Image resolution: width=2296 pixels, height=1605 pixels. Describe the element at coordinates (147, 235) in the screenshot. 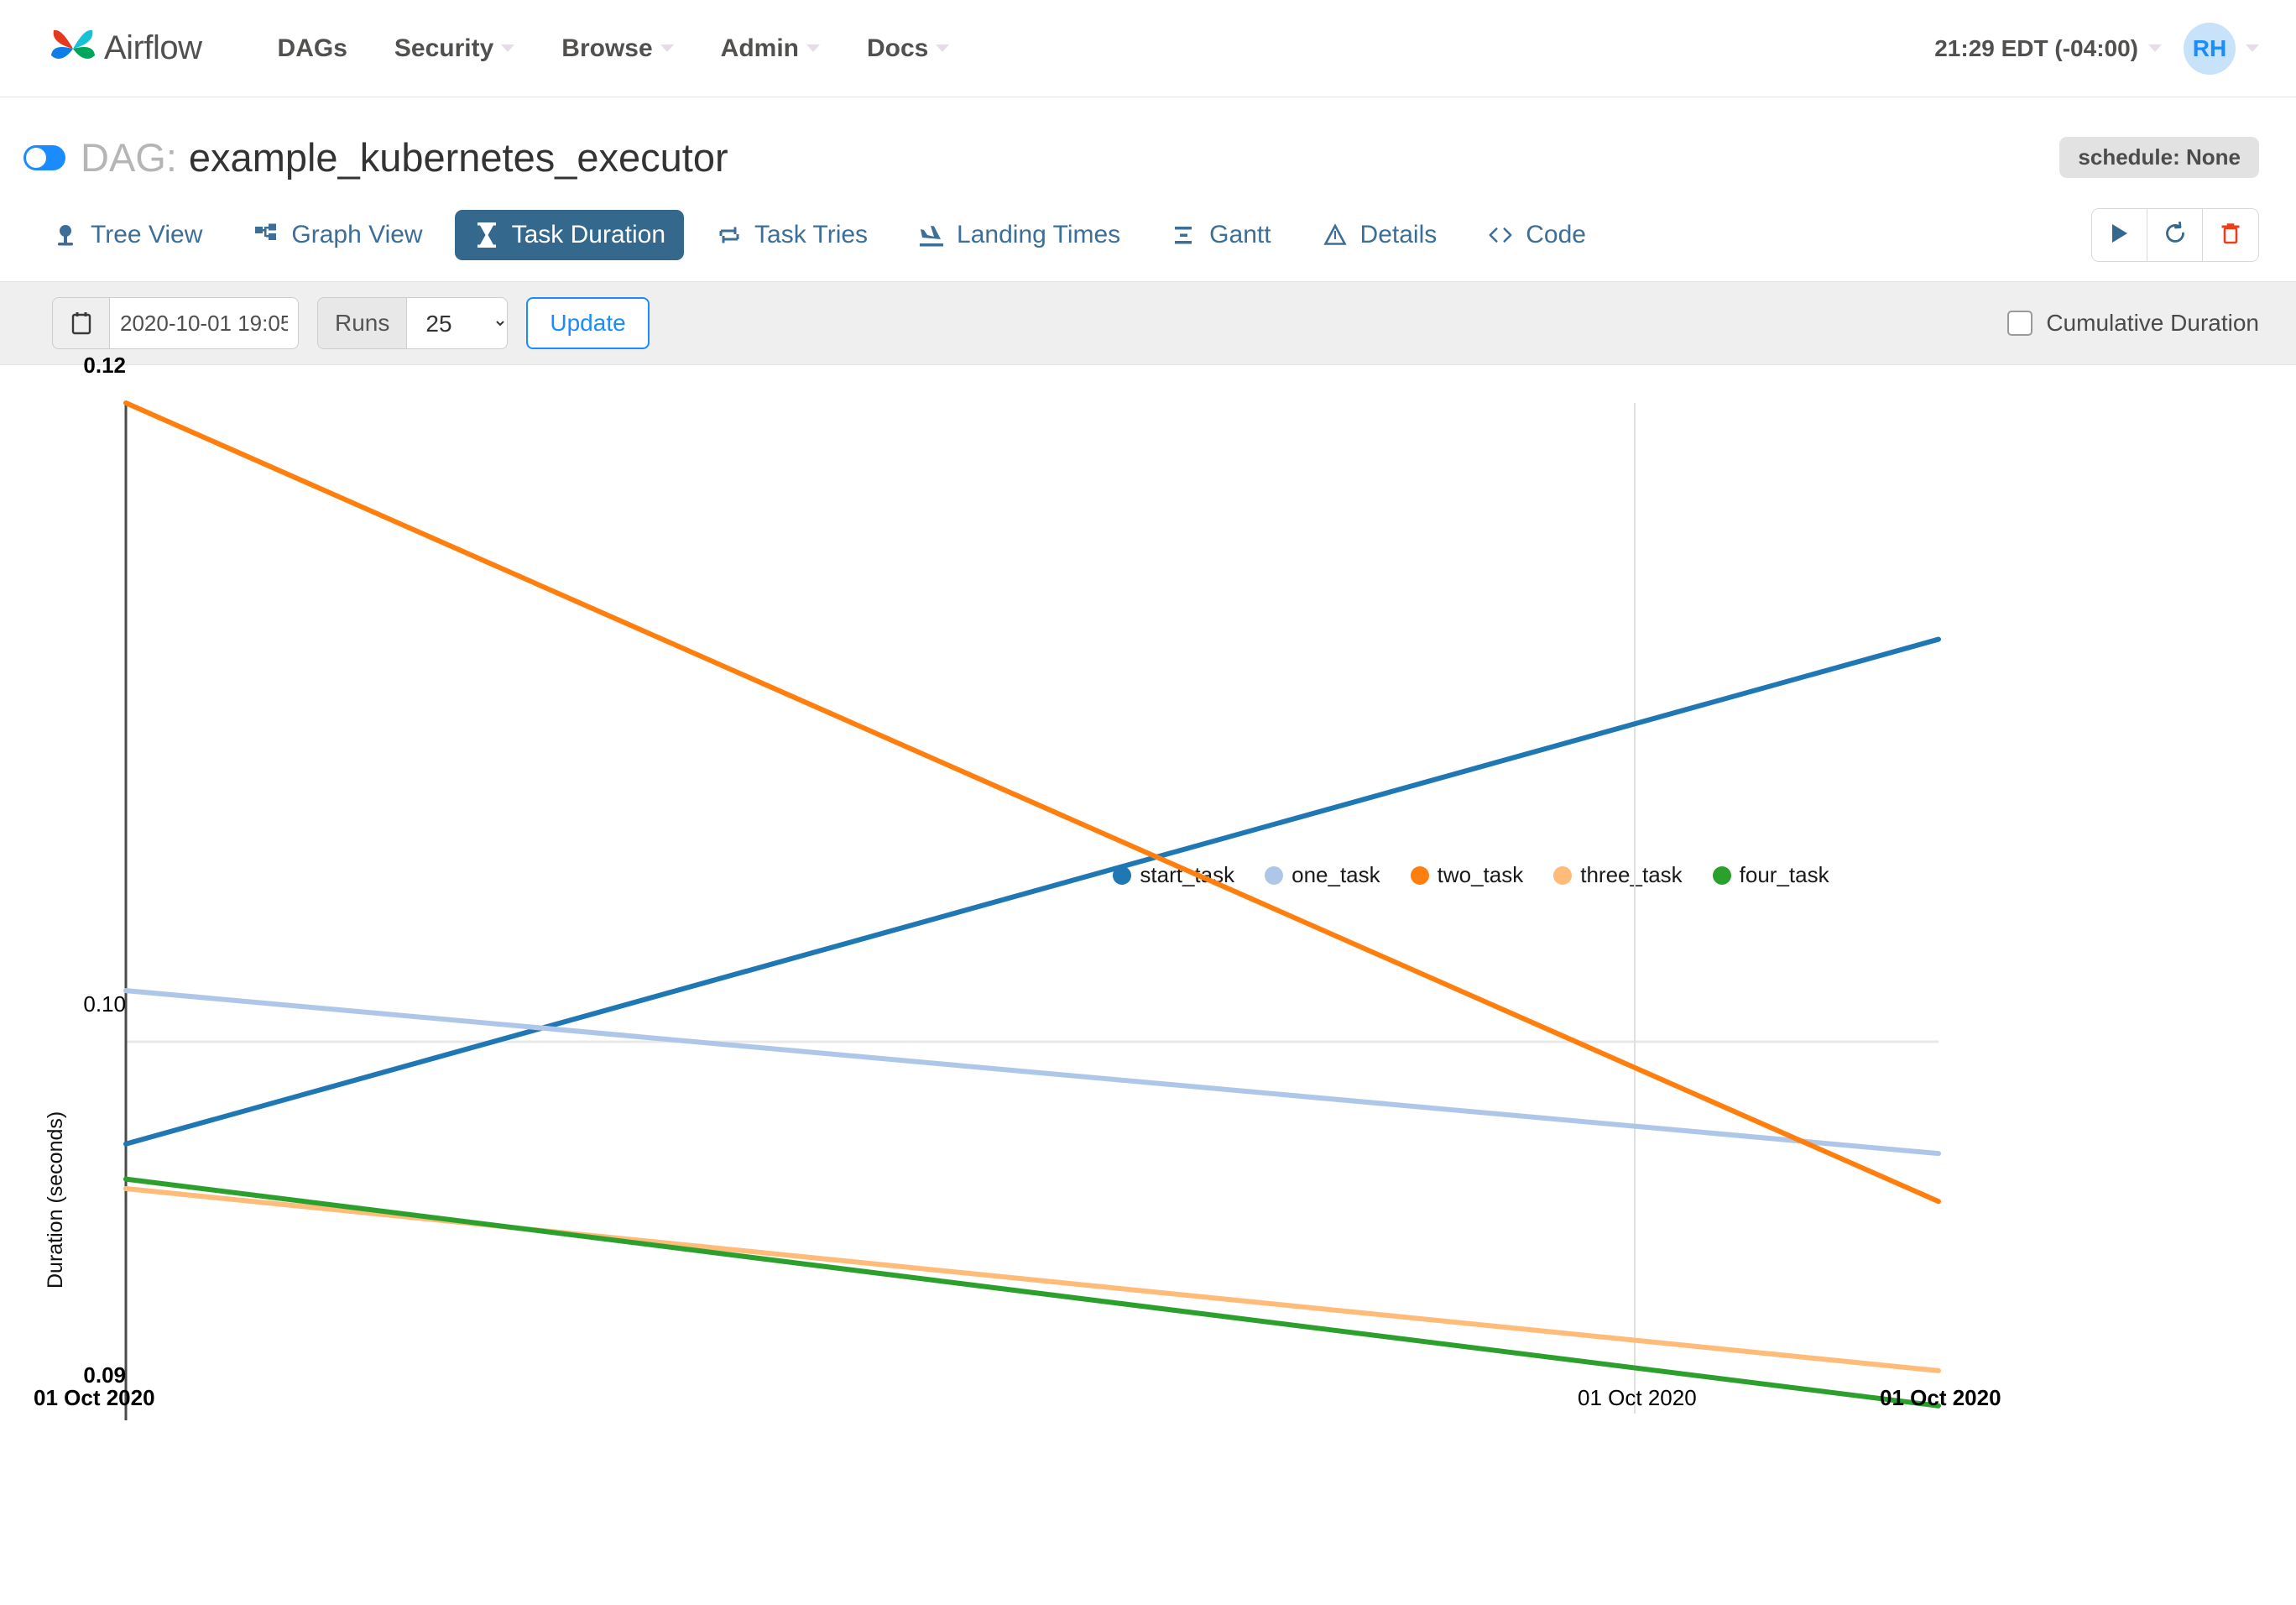

I see `tab-tree-view-label: Tree View` at that location.